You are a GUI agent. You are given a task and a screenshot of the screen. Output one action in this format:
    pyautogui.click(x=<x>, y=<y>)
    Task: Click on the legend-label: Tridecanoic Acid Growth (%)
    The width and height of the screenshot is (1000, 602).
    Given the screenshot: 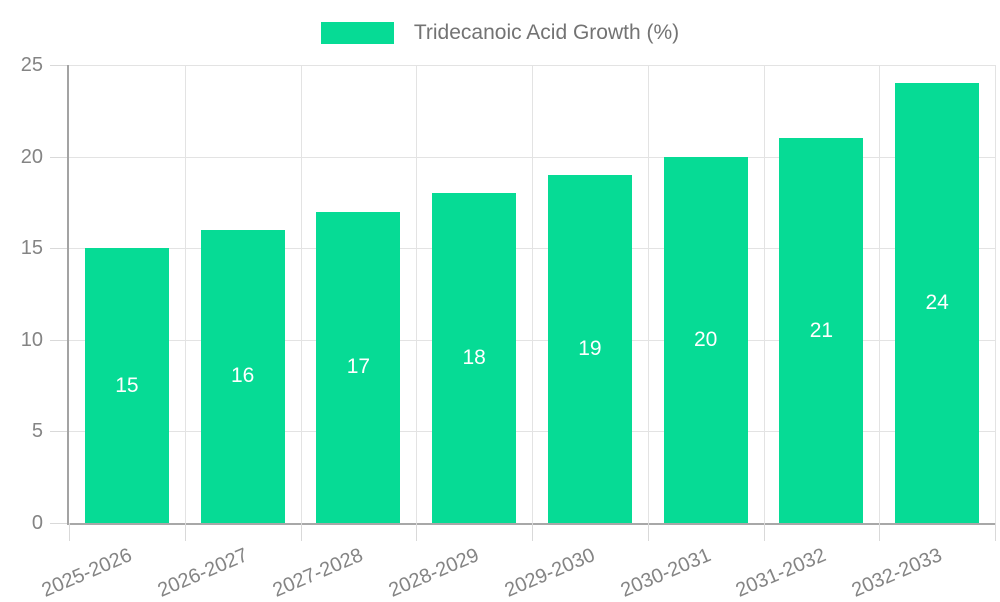 What is the action you would take?
    pyautogui.click(x=546, y=32)
    